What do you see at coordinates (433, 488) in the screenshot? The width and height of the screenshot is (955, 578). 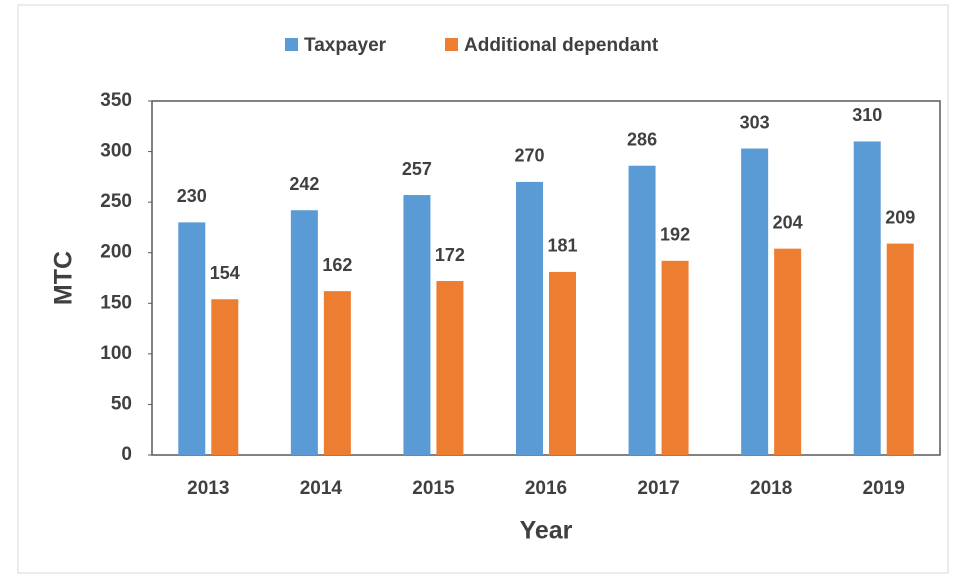 I see `x-tick-label: 2015` at bounding box center [433, 488].